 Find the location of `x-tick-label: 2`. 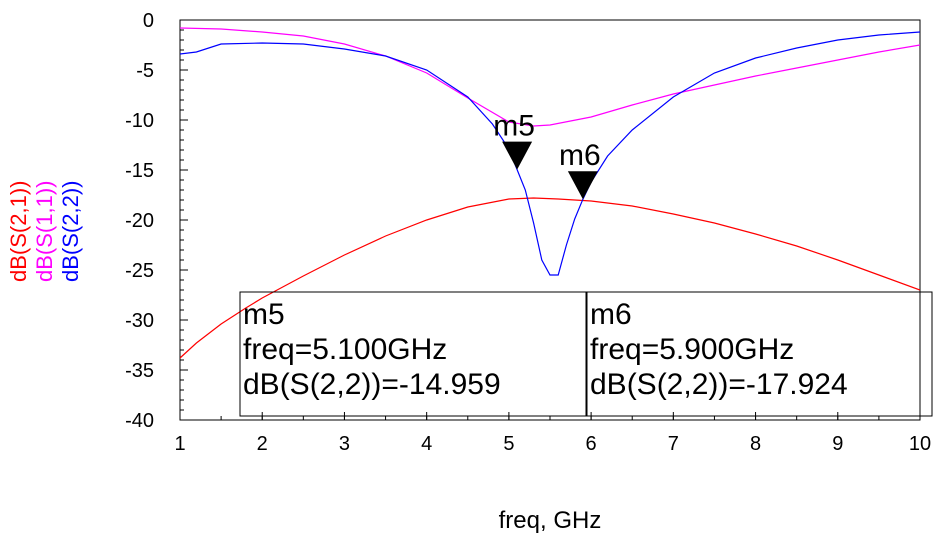

x-tick-label: 2 is located at coordinates (262, 444).